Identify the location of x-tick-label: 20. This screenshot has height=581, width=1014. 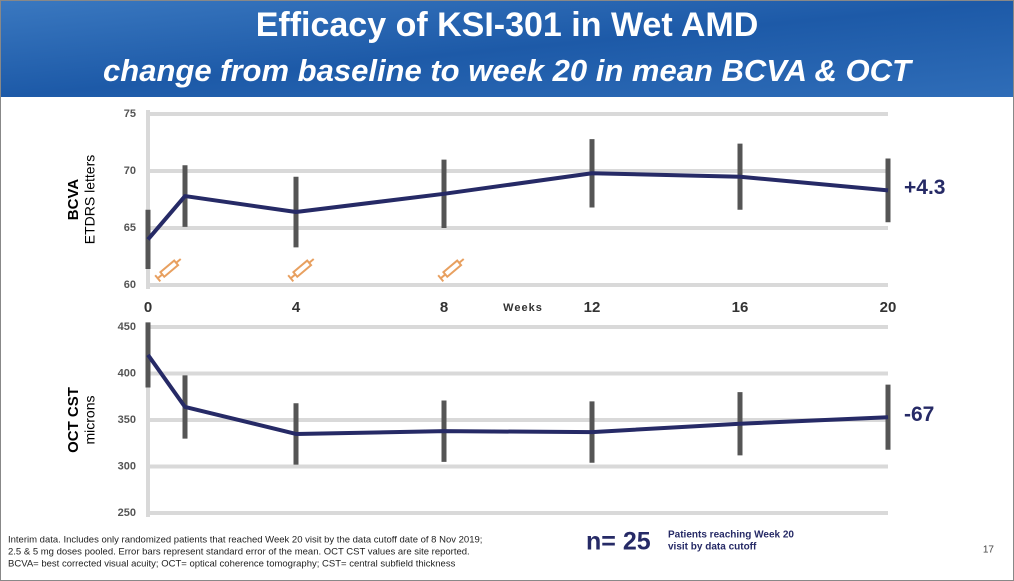
(888, 307).